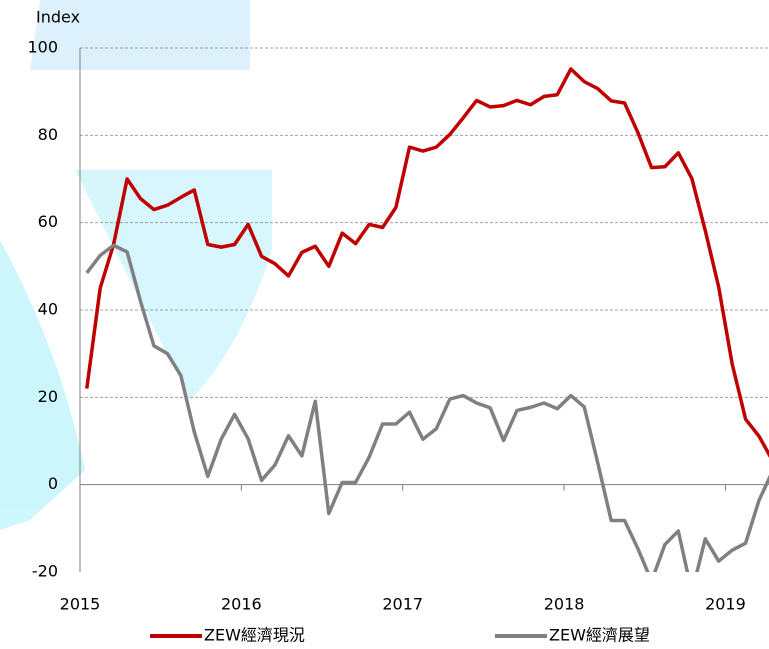 Image resolution: width=769 pixels, height=649 pixels. I want to click on y-tick-label: 40, so click(48, 309).